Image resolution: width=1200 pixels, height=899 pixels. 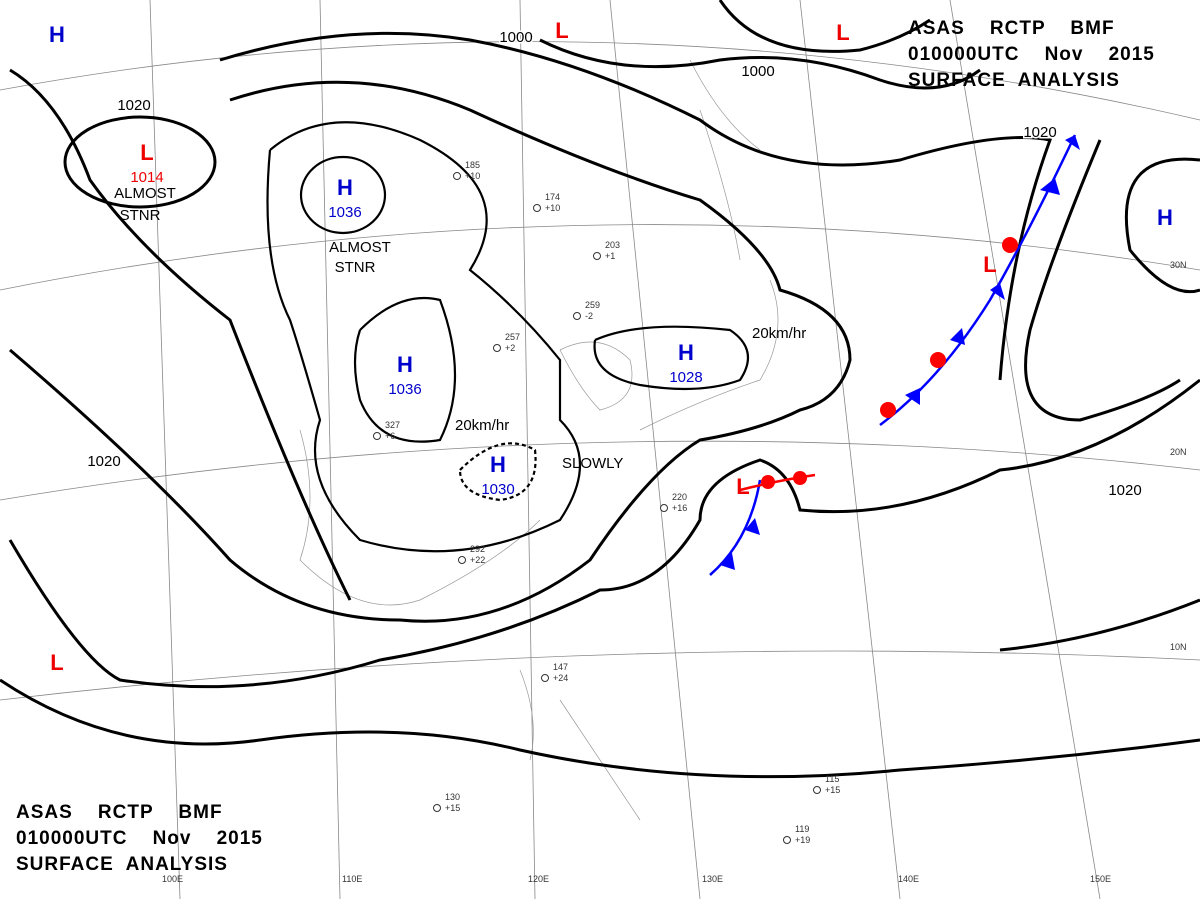 What do you see at coordinates (510, 348) in the screenshot?
I see `station-temp: +2` at bounding box center [510, 348].